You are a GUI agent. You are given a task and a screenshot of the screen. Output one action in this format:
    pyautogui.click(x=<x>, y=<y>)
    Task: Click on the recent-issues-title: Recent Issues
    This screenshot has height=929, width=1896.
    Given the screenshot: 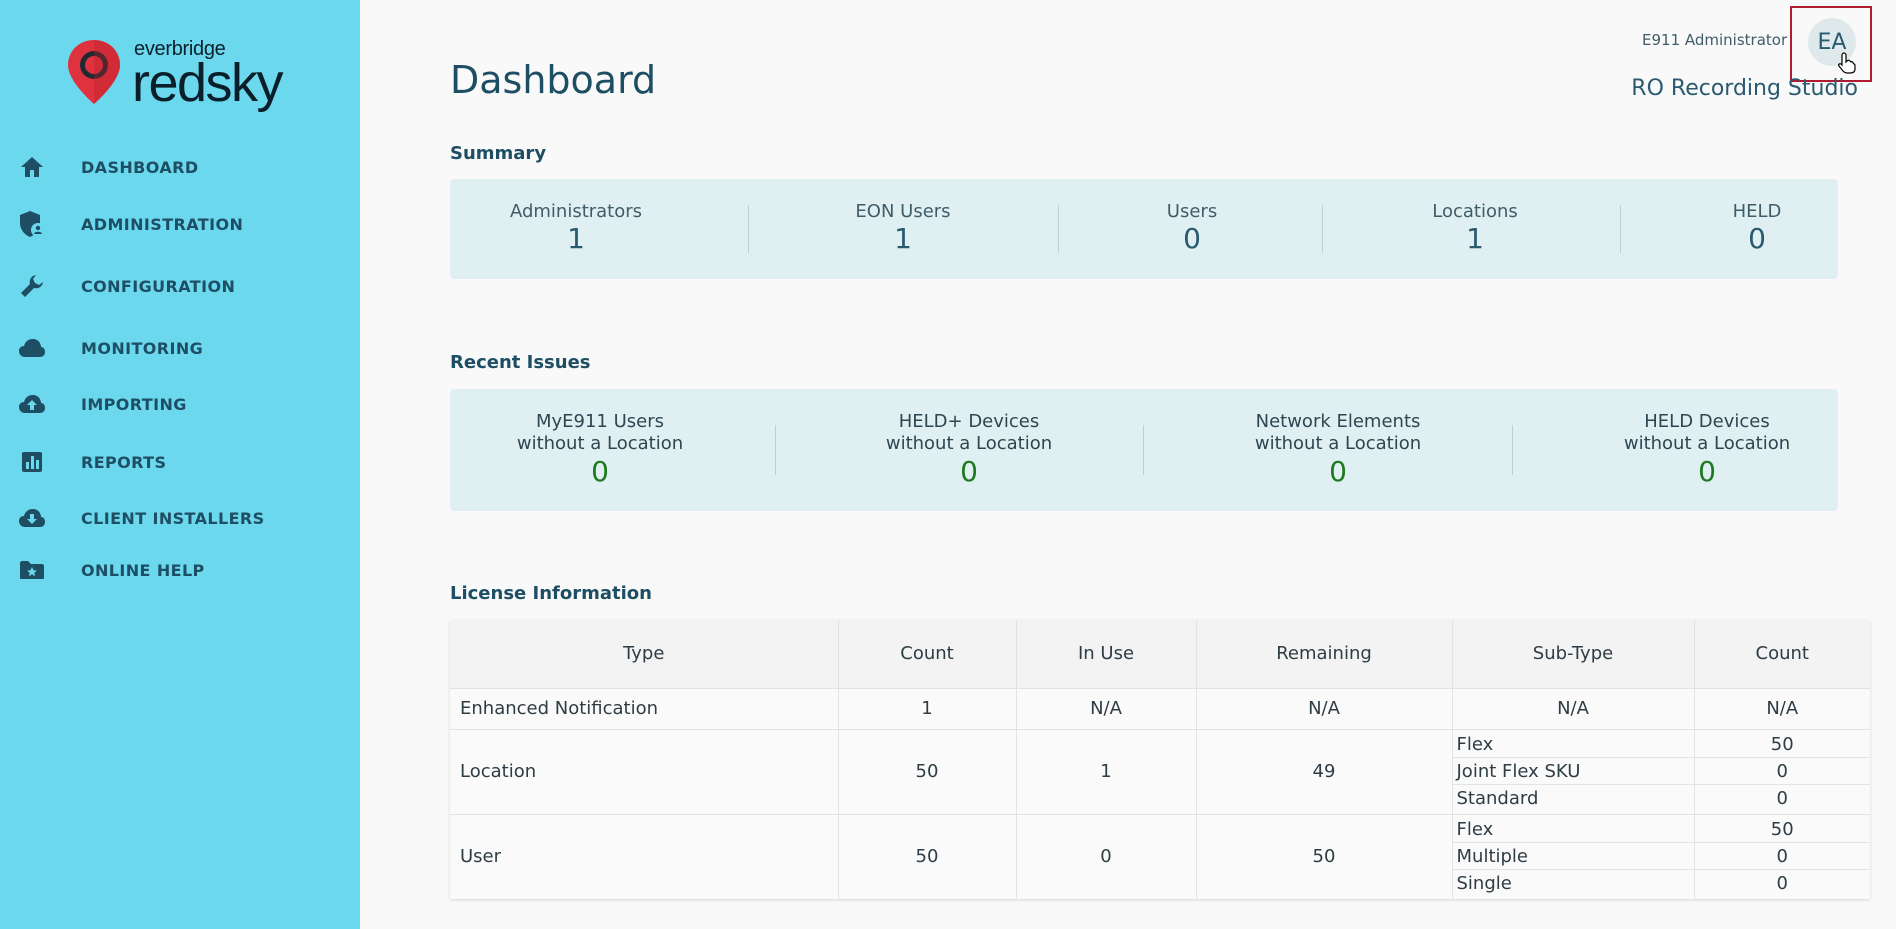 What is the action you would take?
    pyautogui.click(x=520, y=362)
    